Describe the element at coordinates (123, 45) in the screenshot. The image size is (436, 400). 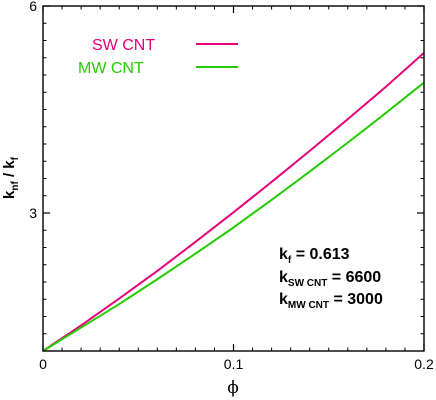
I see `legend-label-sw-cnt: SW CNT` at that location.